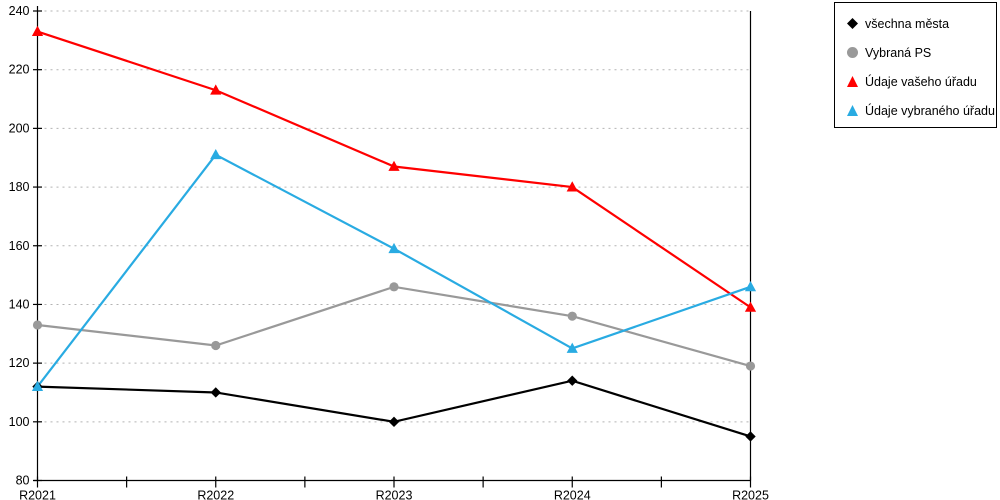 Image resolution: width=1000 pixels, height=500 pixels. I want to click on x-tick-label: R2021, so click(37, 494).